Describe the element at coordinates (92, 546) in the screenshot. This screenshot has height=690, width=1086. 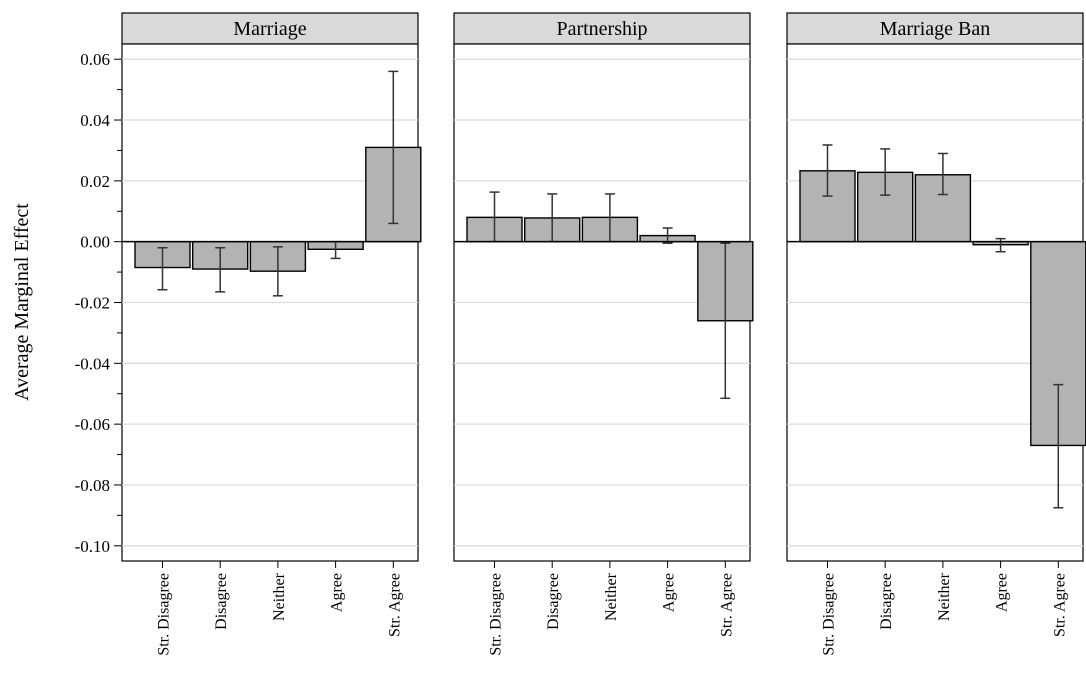
I see `y-tick-label: -0.10` at that location.